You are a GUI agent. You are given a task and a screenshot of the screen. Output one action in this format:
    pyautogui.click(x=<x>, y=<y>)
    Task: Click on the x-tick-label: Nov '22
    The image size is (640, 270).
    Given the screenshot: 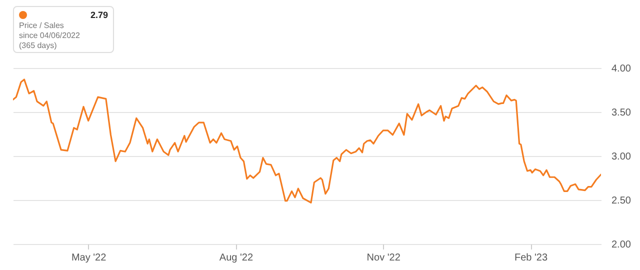 What is the action you would take?
    pyautogui.click(x=383, y=258)
    